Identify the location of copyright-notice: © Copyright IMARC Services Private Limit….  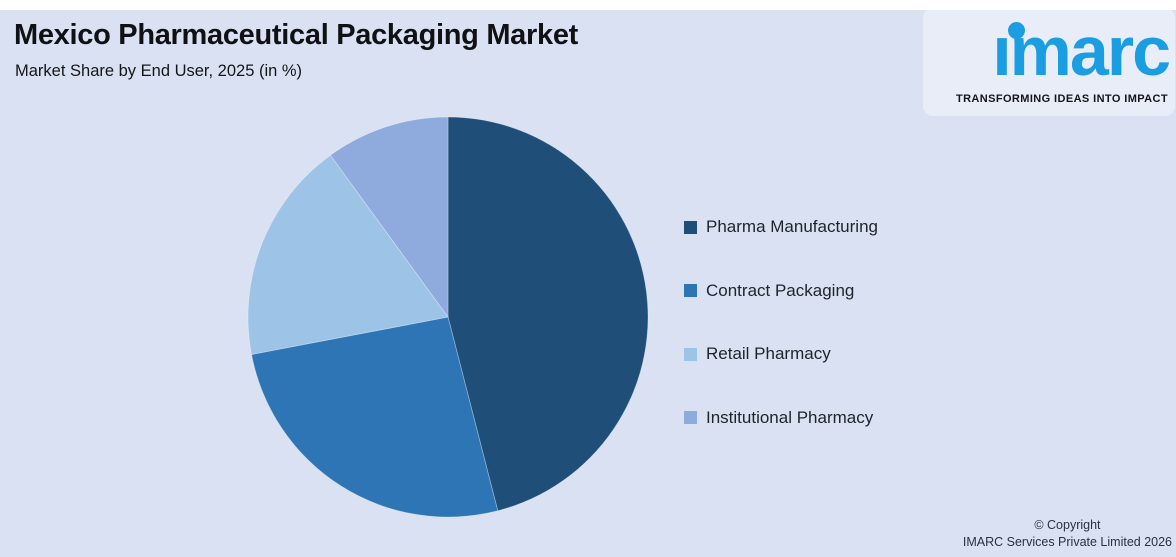
(1067, 535).